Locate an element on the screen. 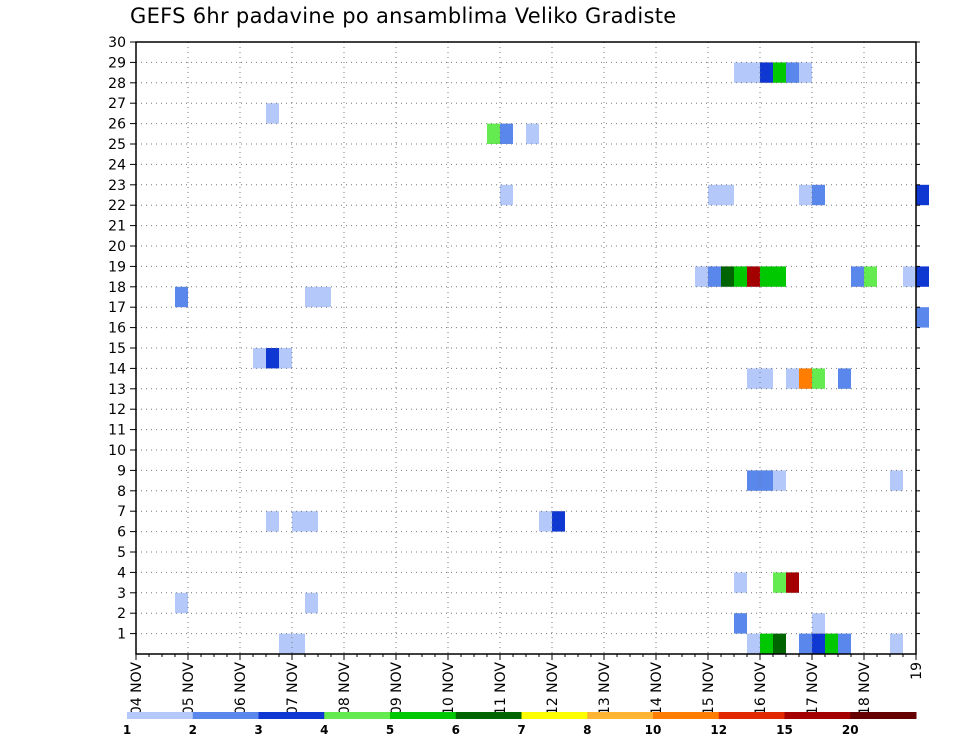 This screenshot has width=960, height=742. y-tick-label: 28 is located at coordinates (117, 84).